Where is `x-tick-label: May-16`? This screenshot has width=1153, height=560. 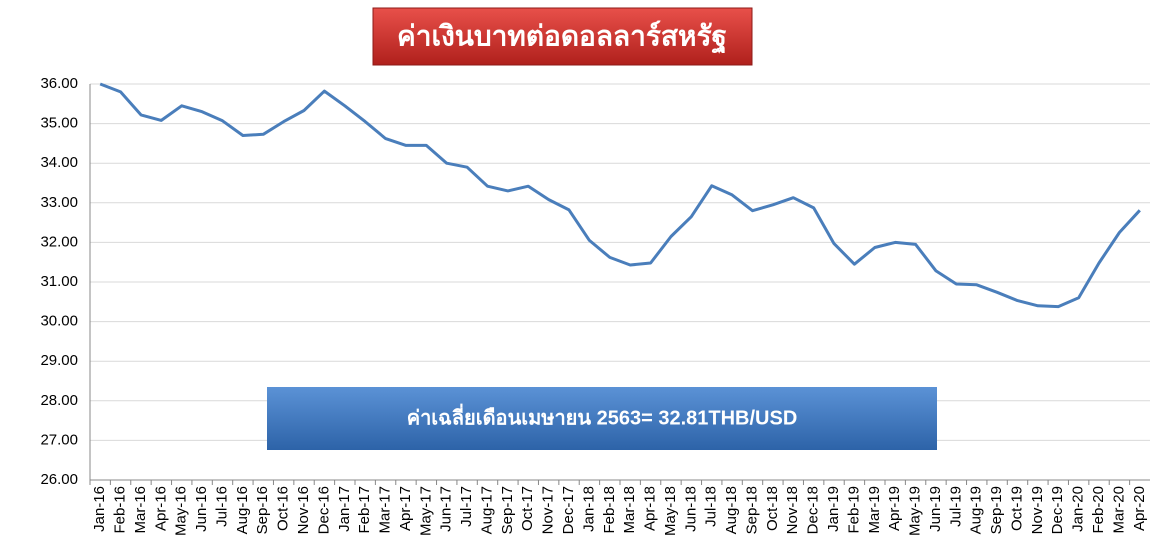
x-tick-label: May-16 is located at coordinates (181, 511).